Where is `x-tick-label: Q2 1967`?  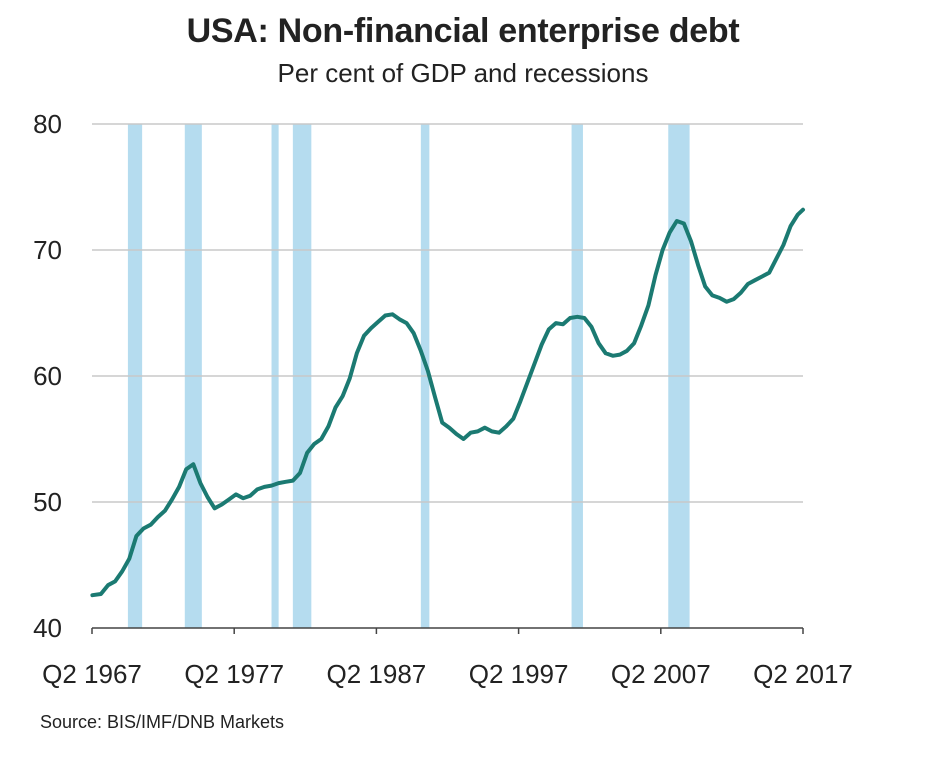 x-tick-label: Q2 1967 is located at coordinates (92, 674).